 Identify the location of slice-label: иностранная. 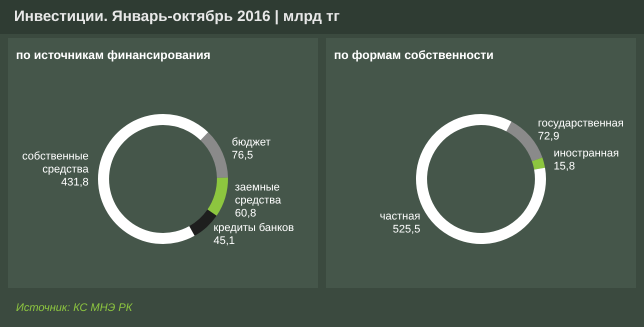
(586, 154).